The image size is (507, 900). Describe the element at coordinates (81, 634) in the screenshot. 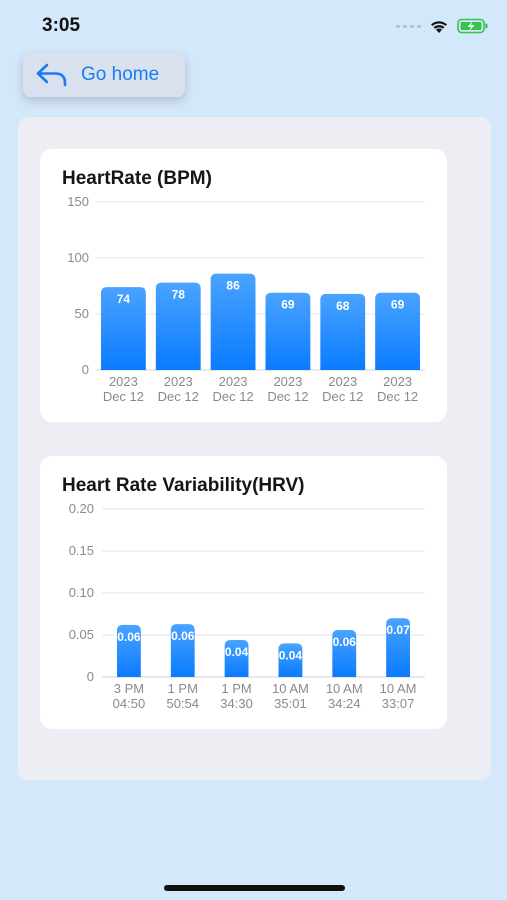

I see `y-tick-label: 0.05` at that location.